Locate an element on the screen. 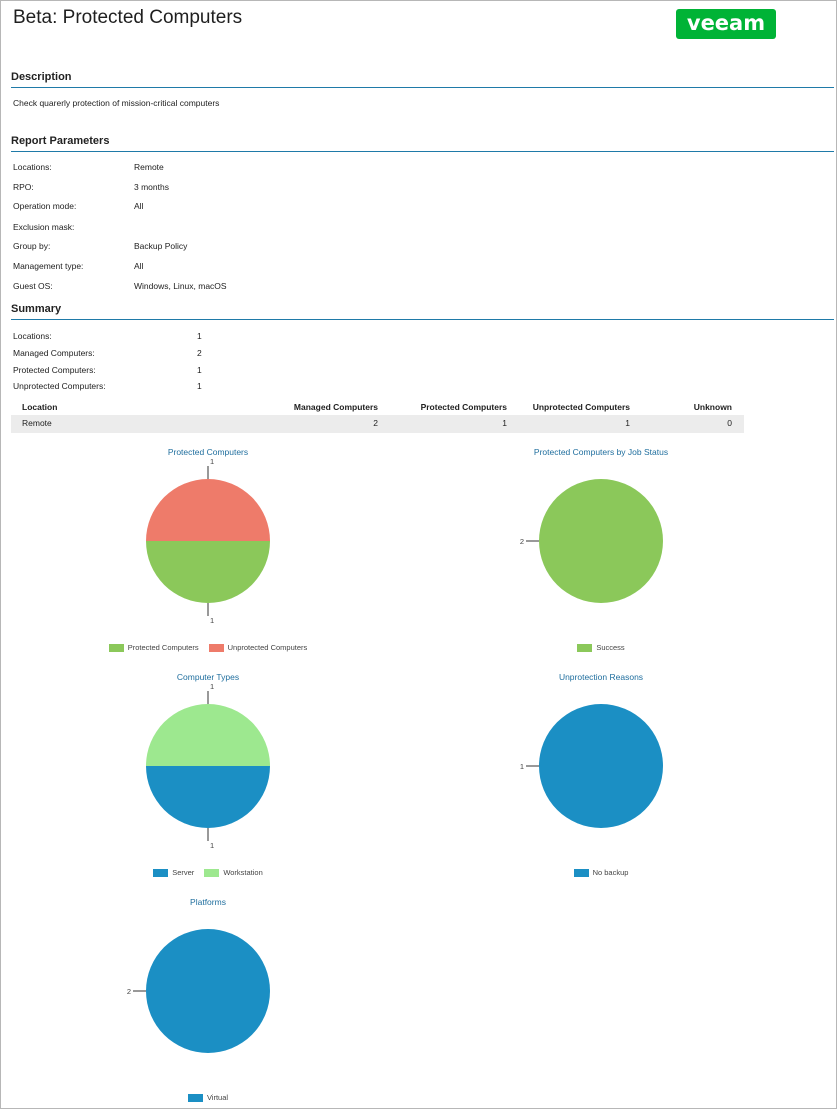  pie-slice-unprotected-computers is located at coordinates (208, 510).